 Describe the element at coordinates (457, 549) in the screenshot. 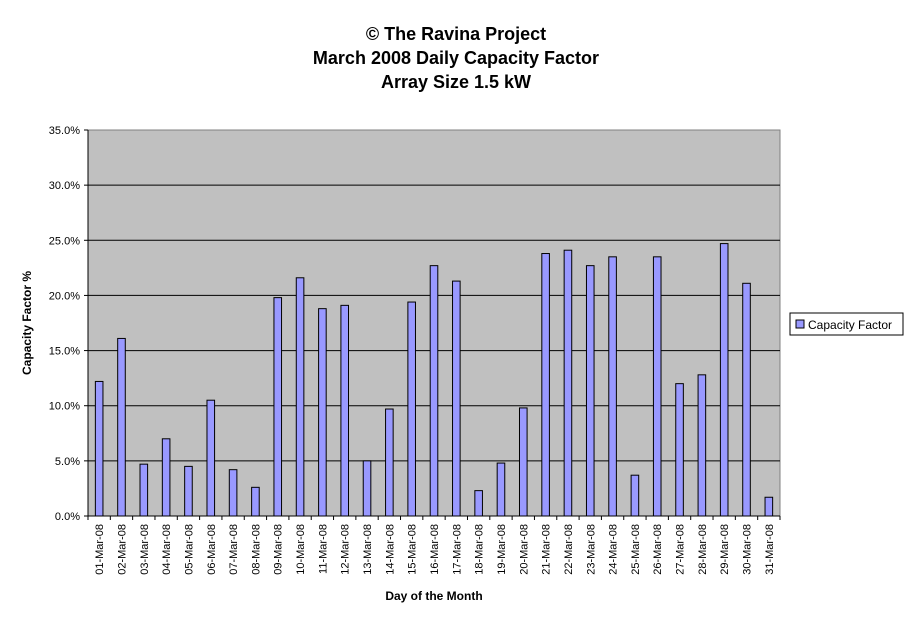

I see `x-tick-label: 17-Mar-08` at that location.